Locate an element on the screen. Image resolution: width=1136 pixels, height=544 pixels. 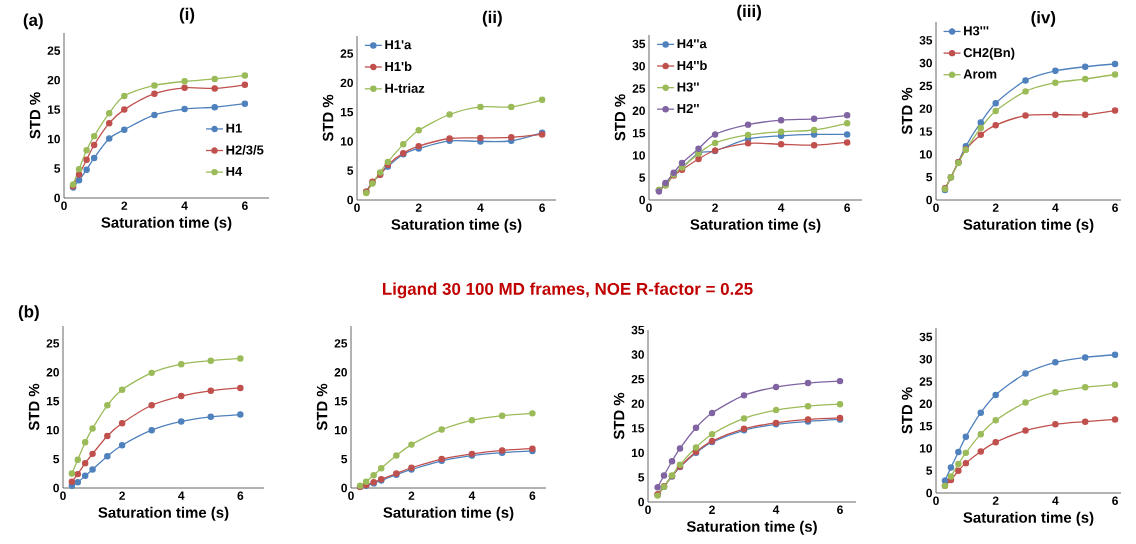
legend-label: H1 is located at coordinates (234, 128).